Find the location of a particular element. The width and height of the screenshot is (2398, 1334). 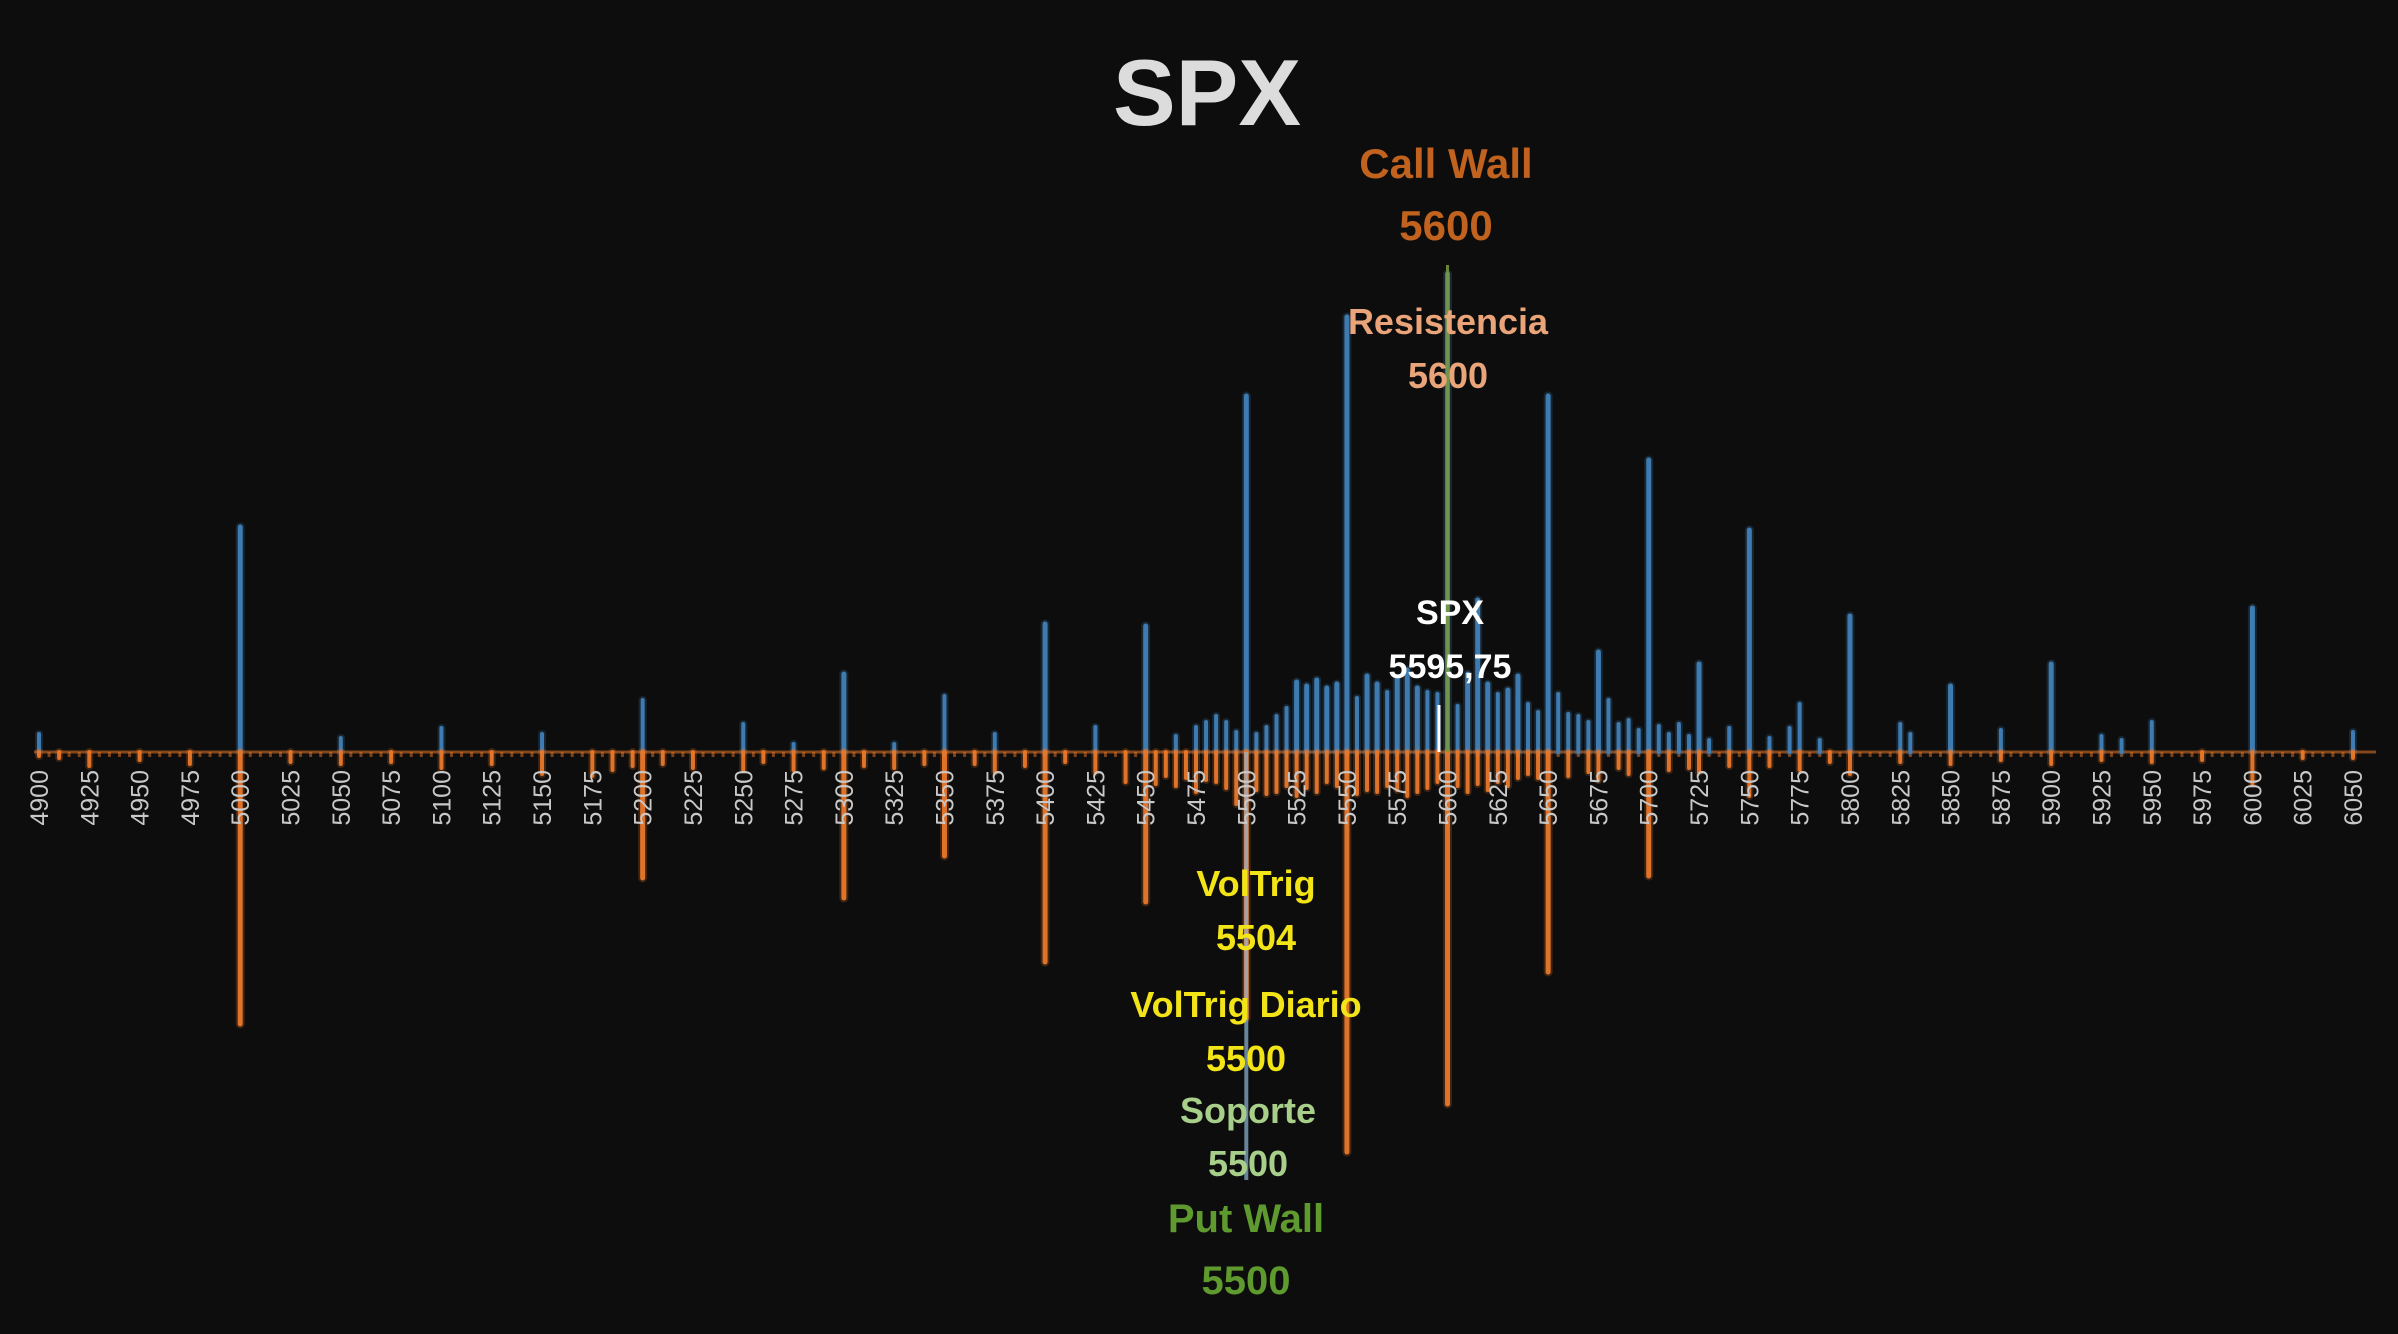

x-tick-label: 5475 is located at coordinates (1197, 798).